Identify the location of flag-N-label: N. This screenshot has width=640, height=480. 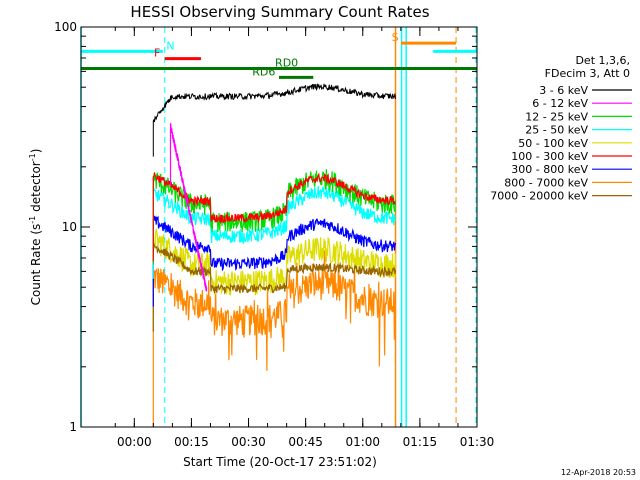
(170, 45).